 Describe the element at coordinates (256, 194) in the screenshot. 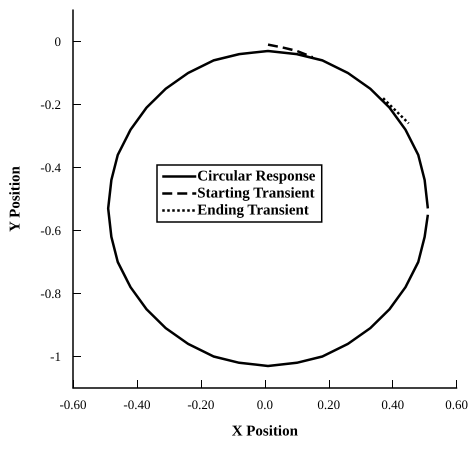

I see `legend-label: Starting Transient` at that location.